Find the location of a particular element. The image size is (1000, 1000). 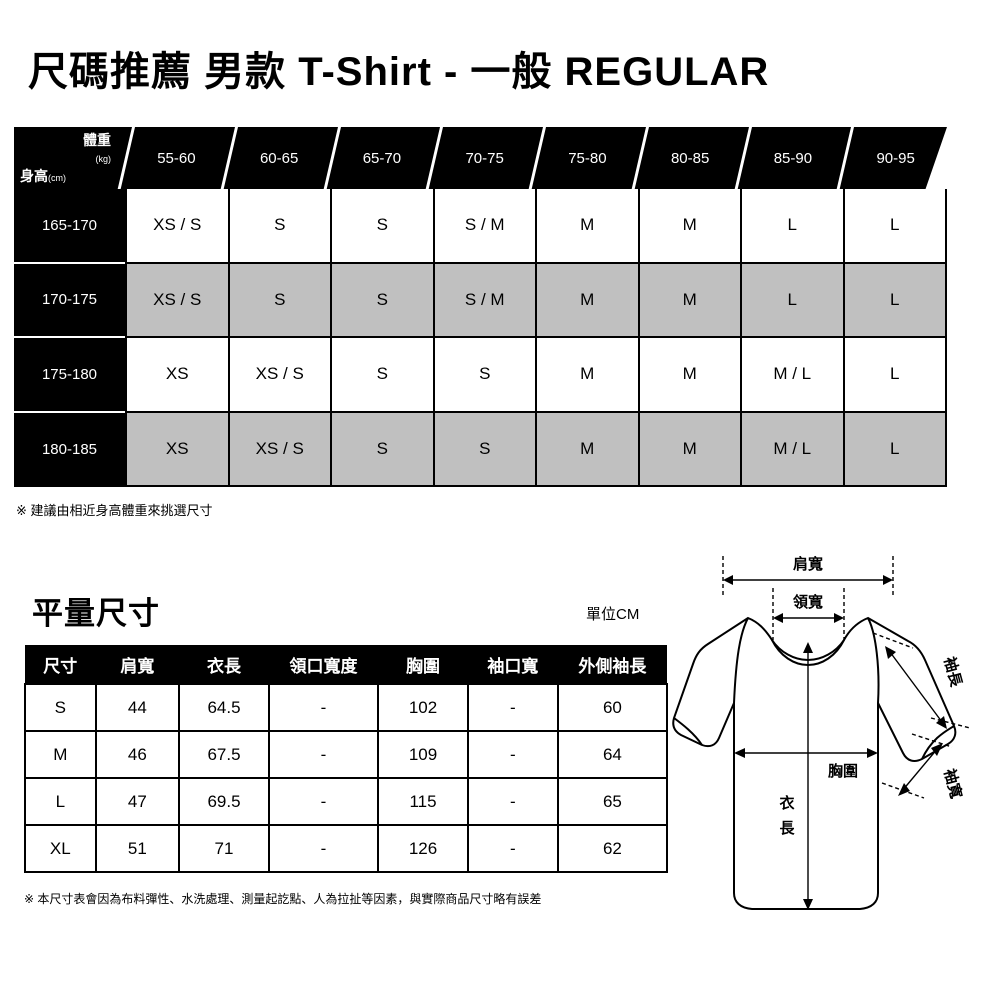

size-cell: XS is located at coordinates (177, 449).